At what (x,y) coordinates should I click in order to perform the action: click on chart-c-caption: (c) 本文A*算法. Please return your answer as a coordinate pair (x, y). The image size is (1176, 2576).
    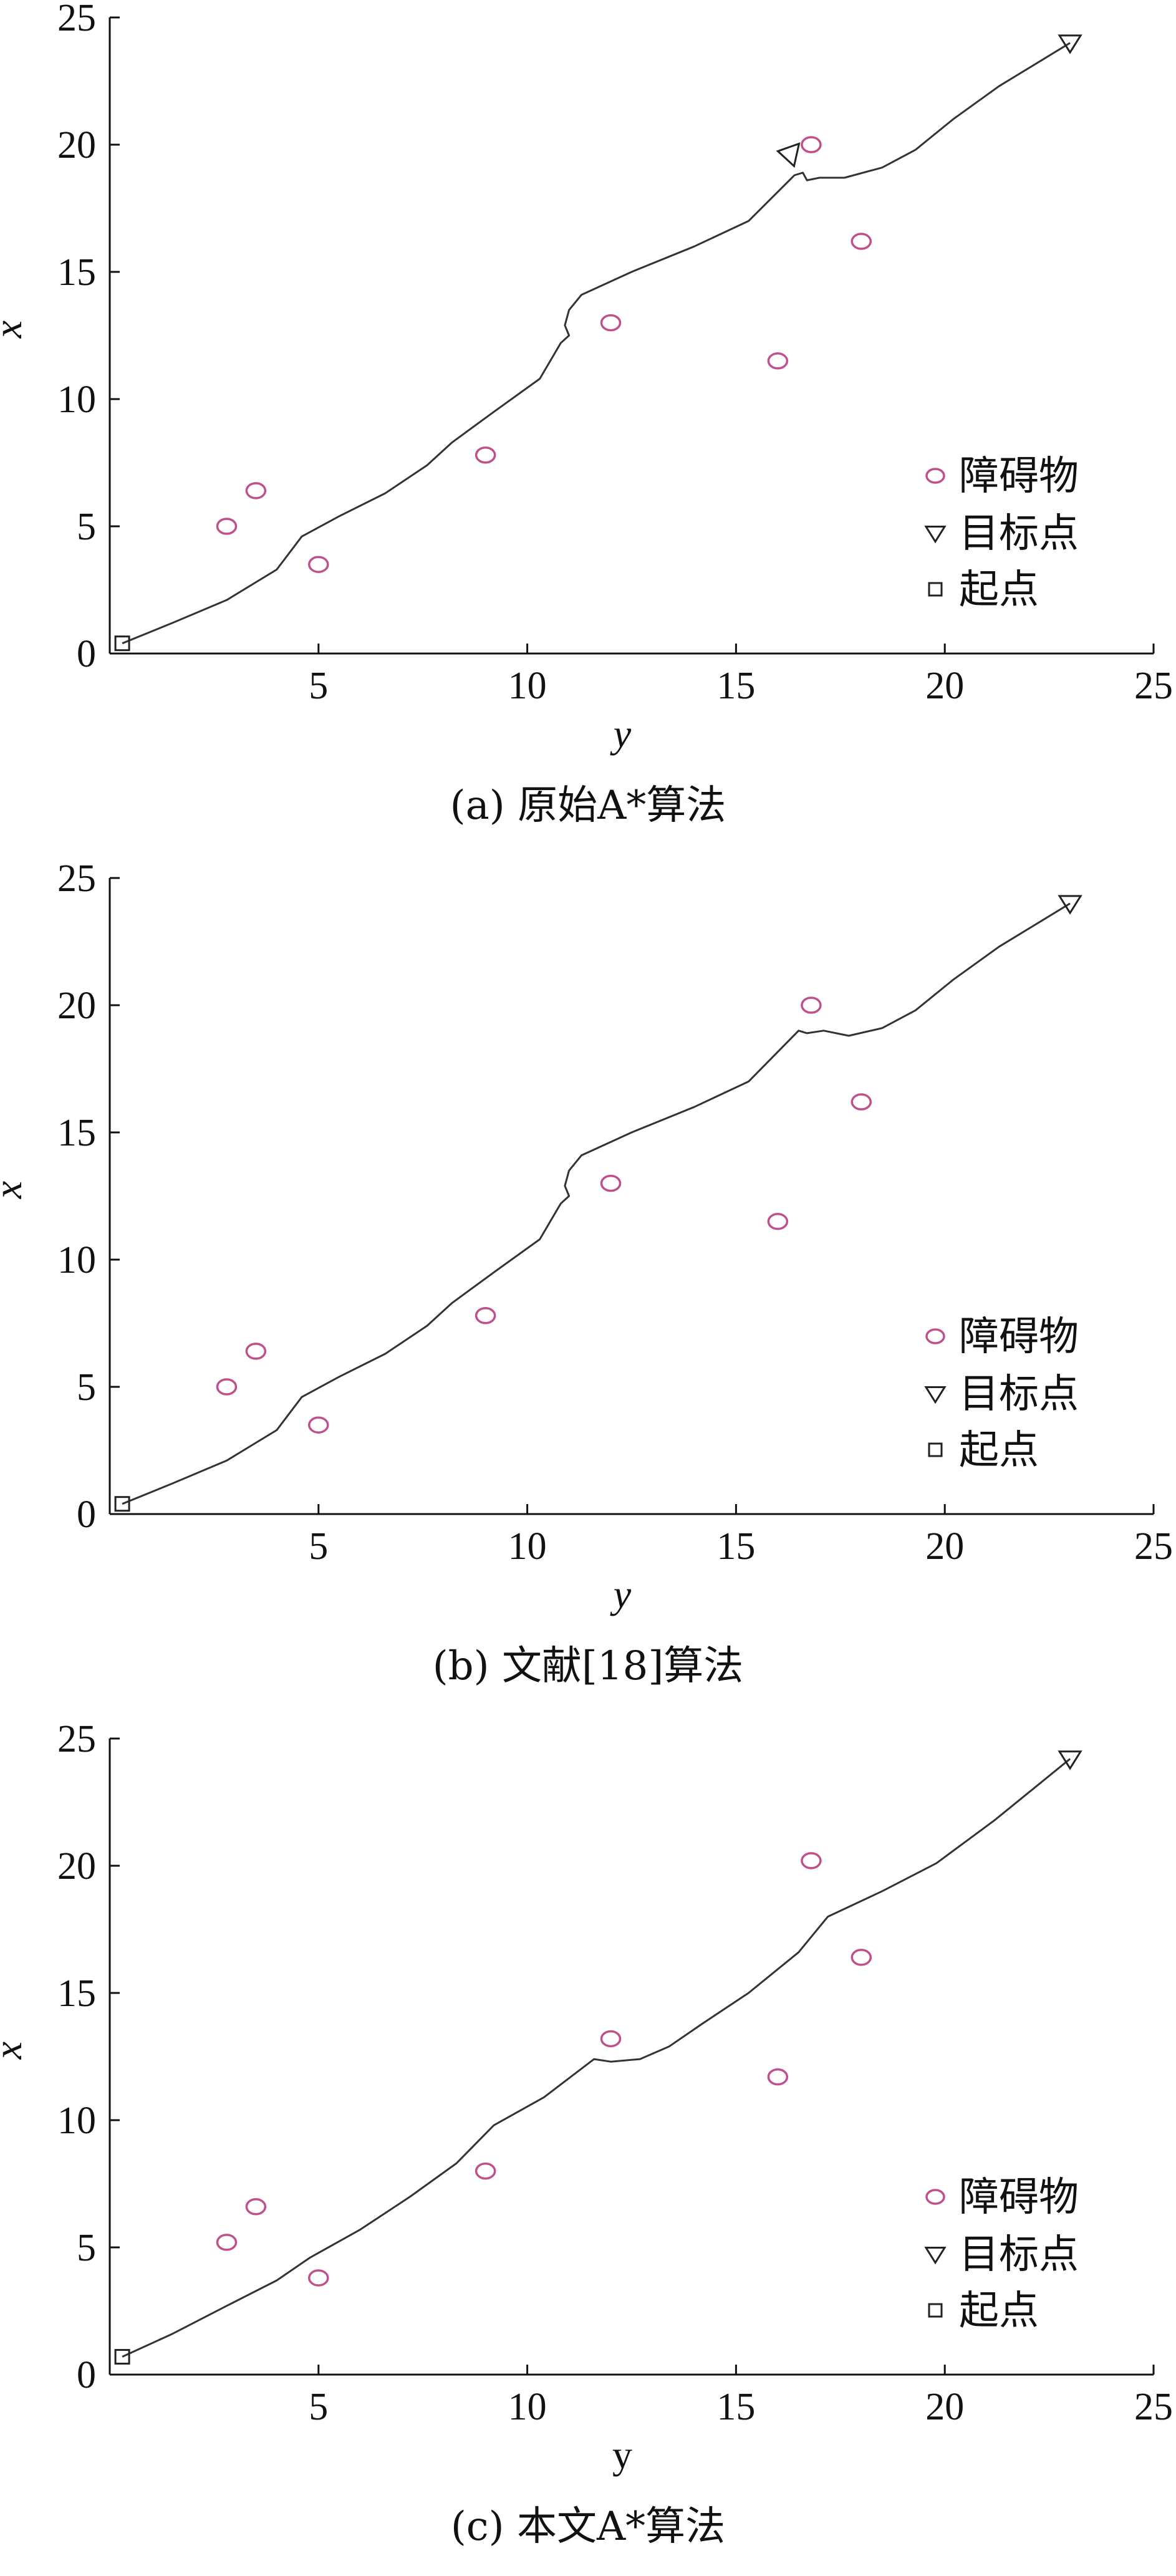
    Looking at the image, I should click on (588, 2527).